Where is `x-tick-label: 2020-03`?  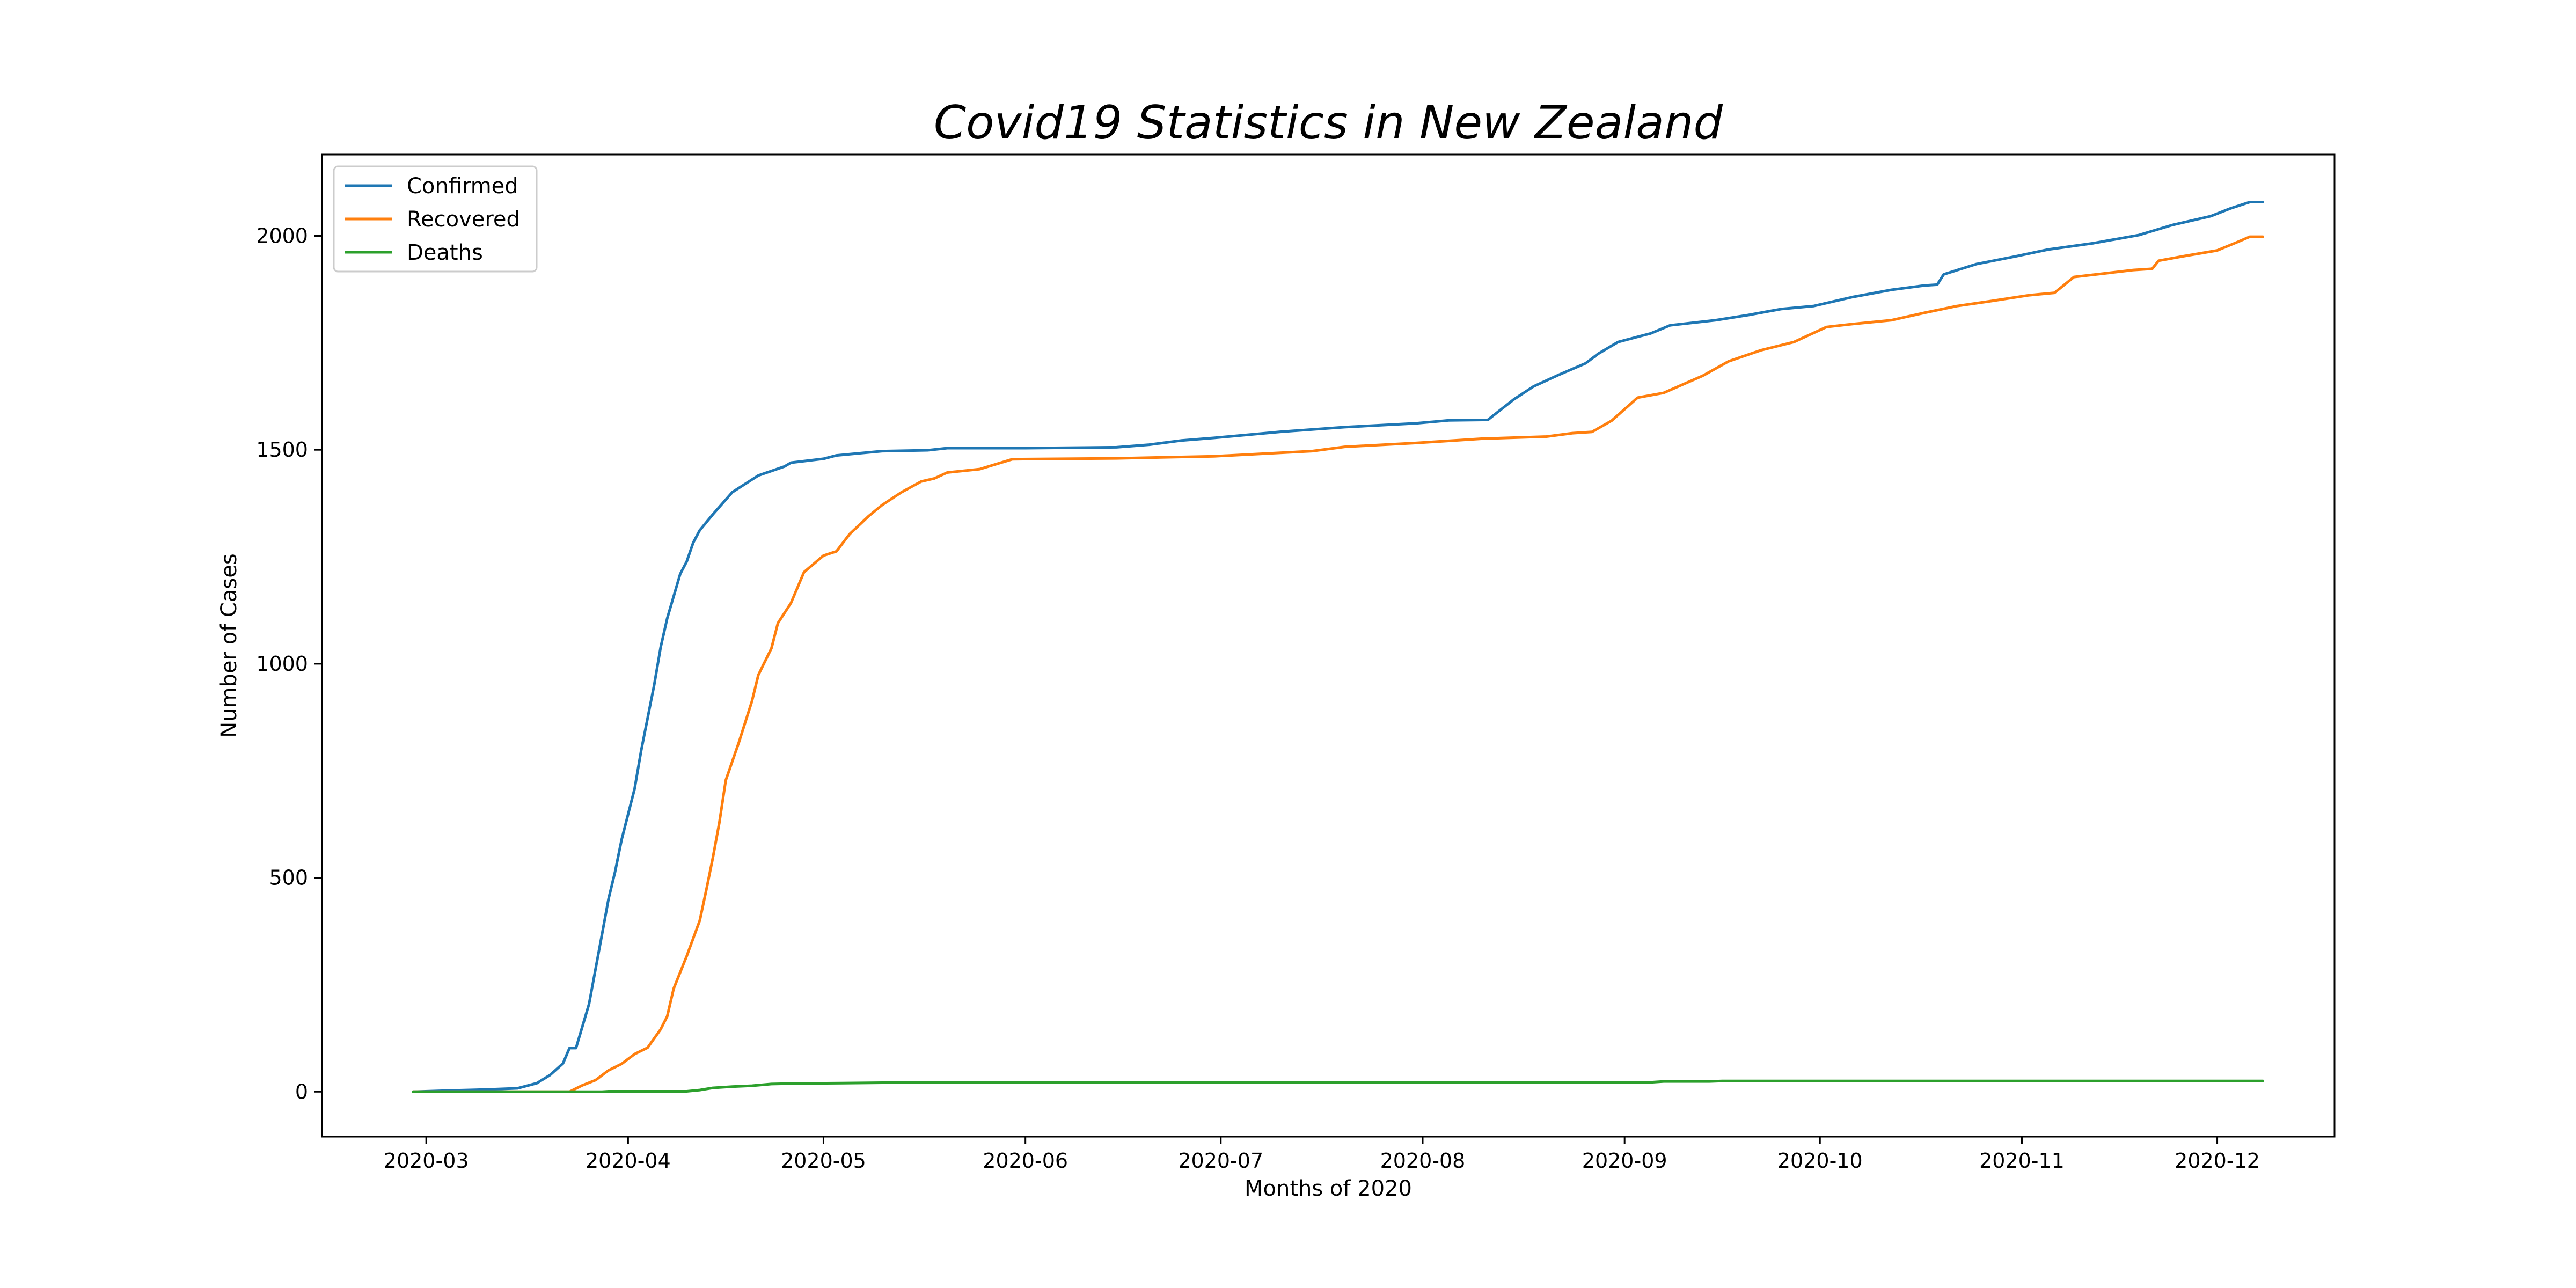 x-tick-label: 2020-03 is located at coordinates (426, 1161).